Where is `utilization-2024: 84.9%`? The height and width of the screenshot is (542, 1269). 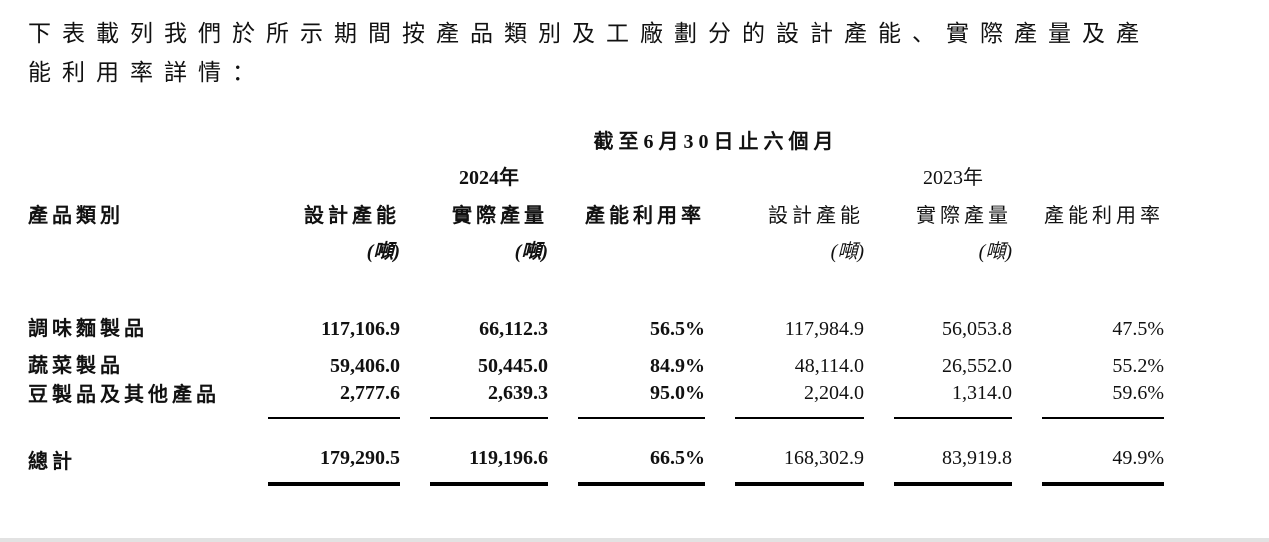 utilization-2024: 84.9% is located at coordinates (677, 366).